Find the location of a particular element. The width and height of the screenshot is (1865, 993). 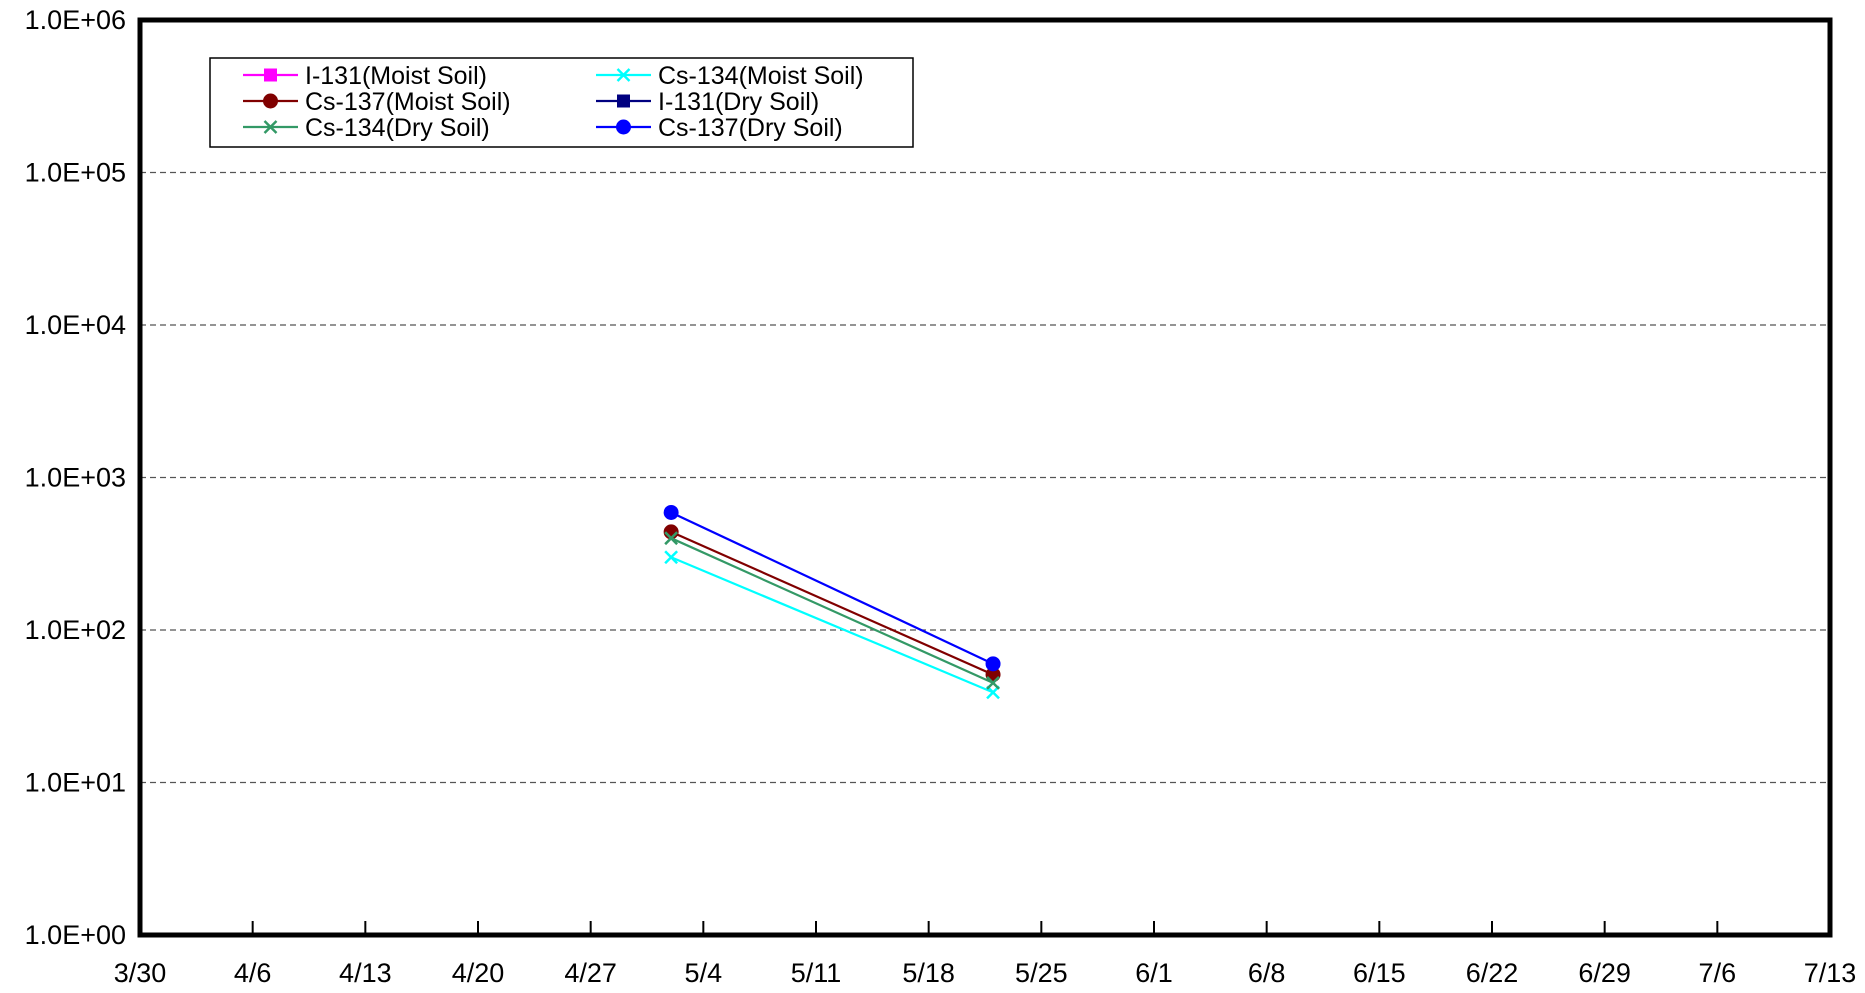

legend-entry: Cs-134(Dry Soil) is located at coordinates (366, 128).